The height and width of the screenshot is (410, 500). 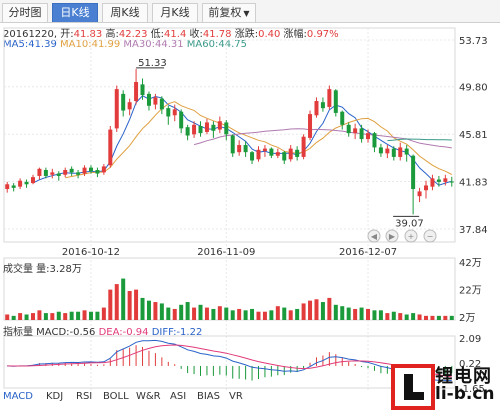 What do you see at coordinates (236, 396) in the screenshot?
I see `indicator-tab-vr: VR` at bounding box center [236, 396].